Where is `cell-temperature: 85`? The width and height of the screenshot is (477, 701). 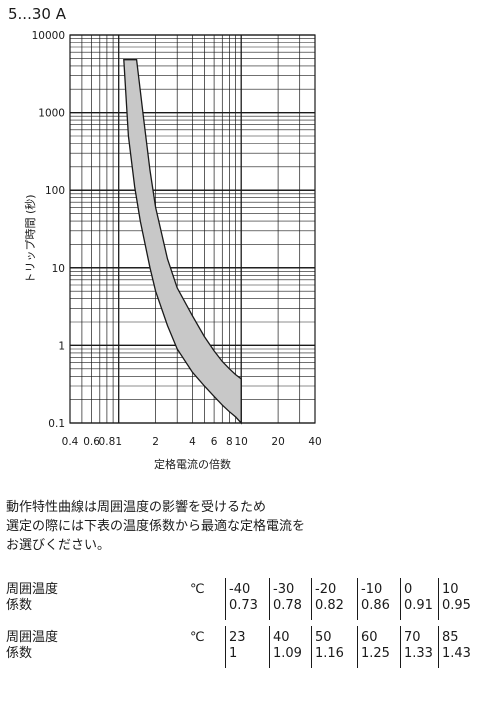 cell-temperature: 85 is located at coordinates (450, 637).